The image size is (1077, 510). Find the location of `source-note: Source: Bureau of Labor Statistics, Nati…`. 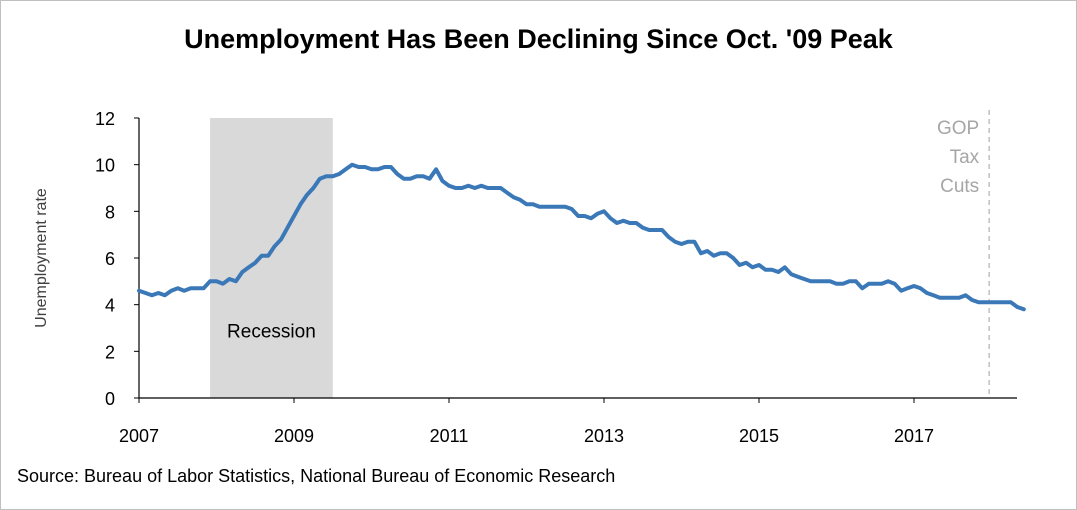

source-note: Source: Bureau of Labor Statistics, Nati… is located at coordinates (316, 476).